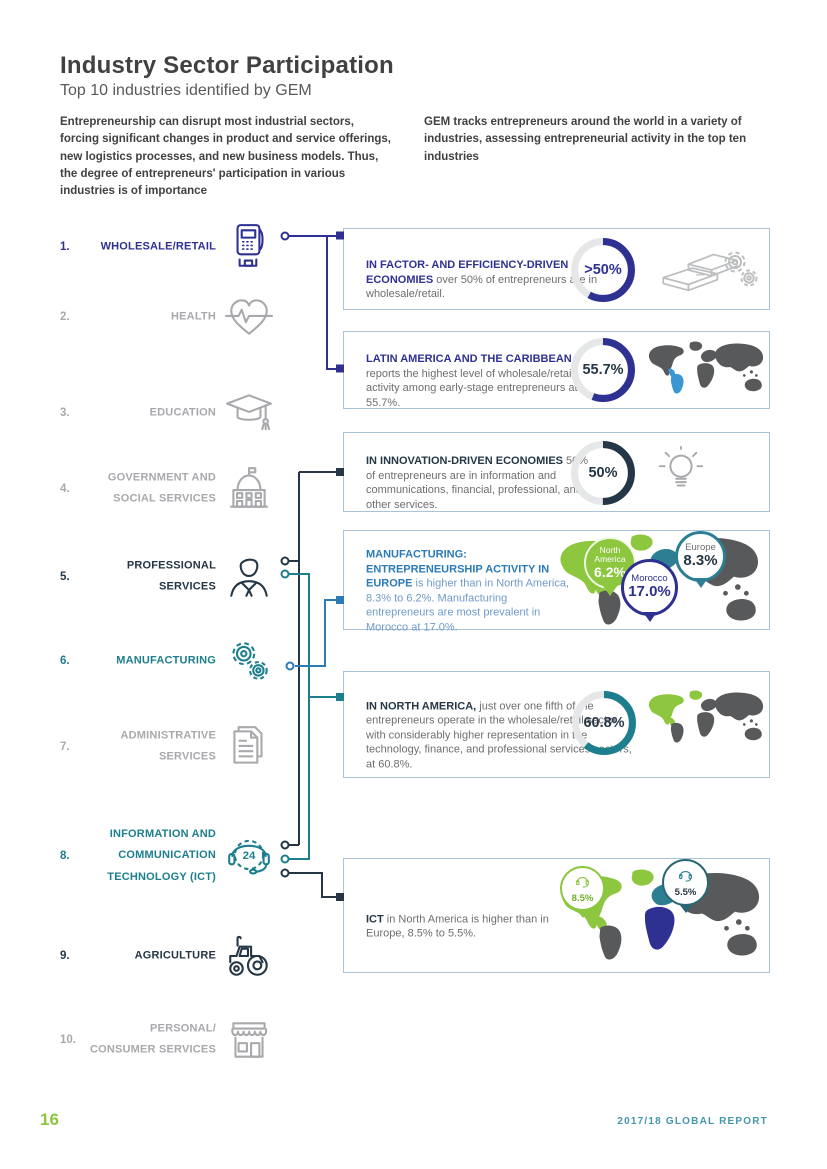 Image resolution: width=827 pixels, height=1169 pixels. I want to click on industry-label-education: EDUCATION, so click(182, 412).